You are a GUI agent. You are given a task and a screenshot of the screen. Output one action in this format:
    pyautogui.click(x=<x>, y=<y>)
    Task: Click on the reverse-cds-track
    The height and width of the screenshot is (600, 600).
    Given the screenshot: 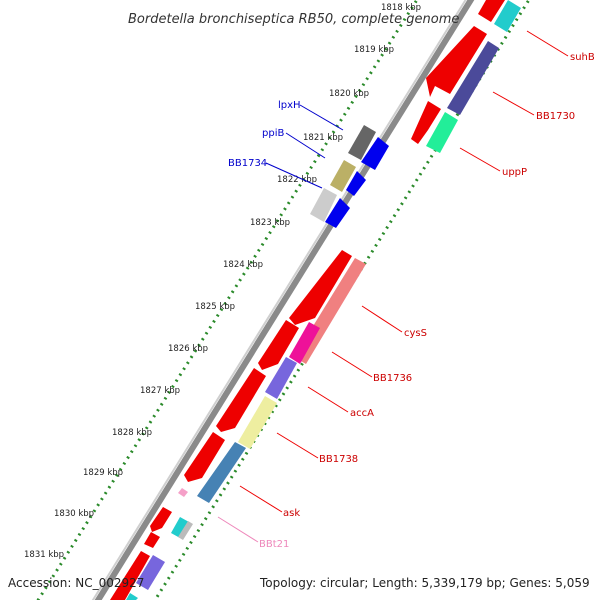 What is the action you would take?
    pyautogui.click(x=349, y=176)
    